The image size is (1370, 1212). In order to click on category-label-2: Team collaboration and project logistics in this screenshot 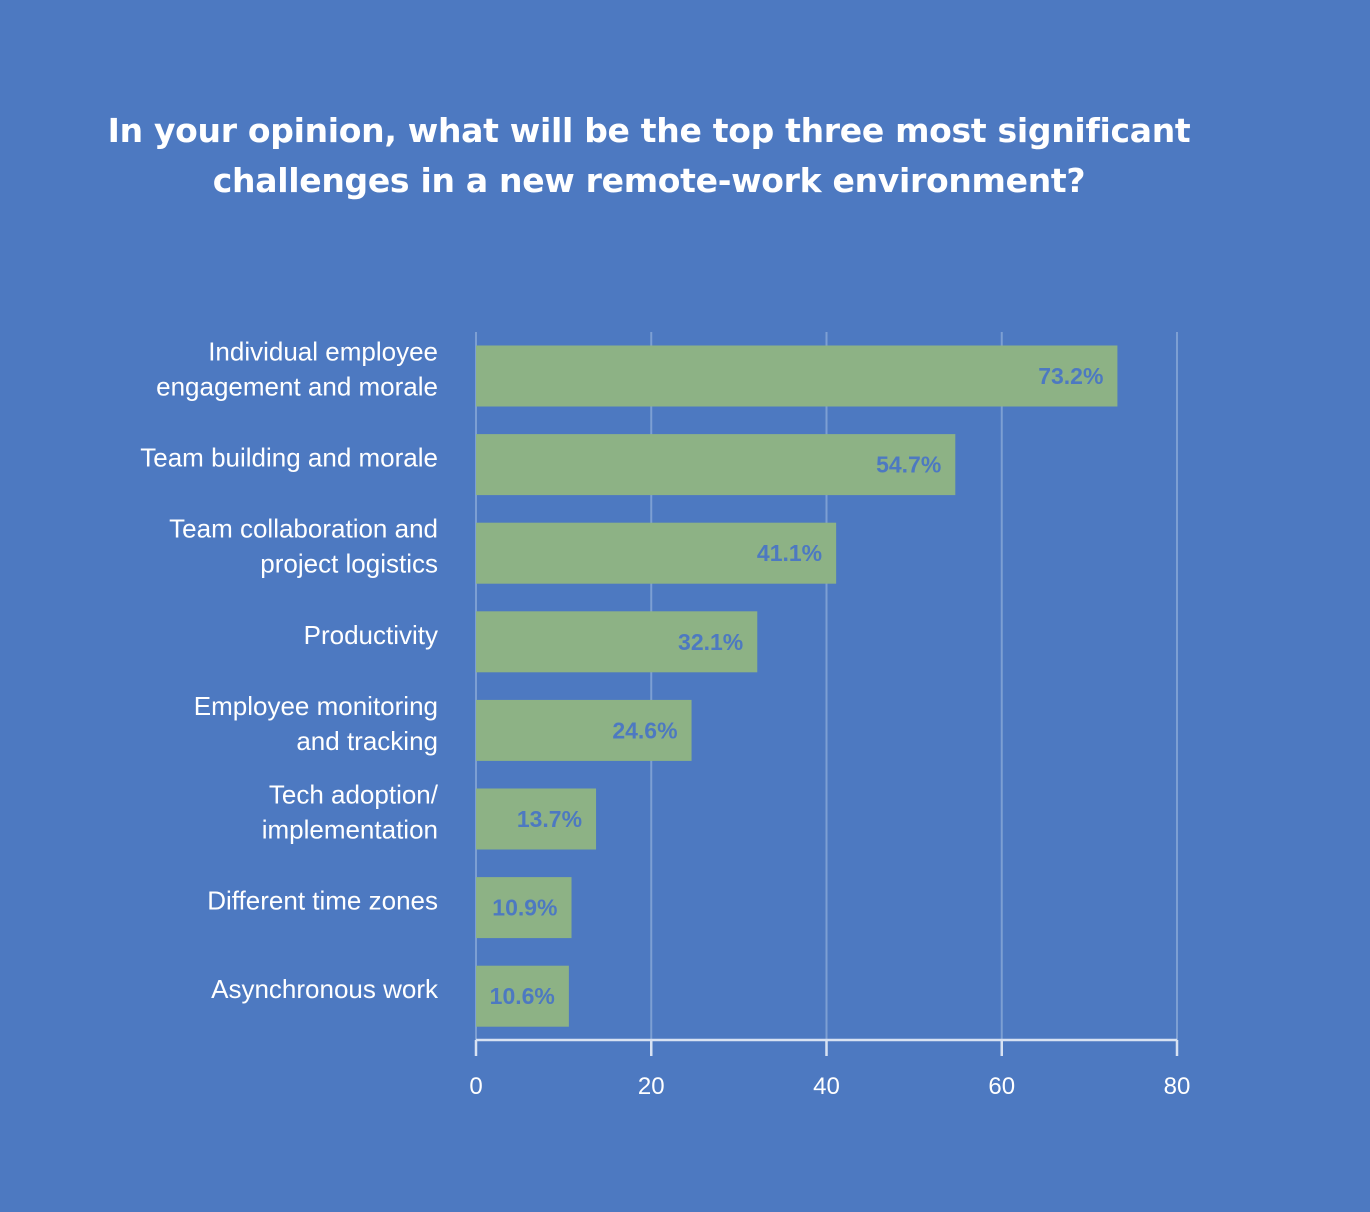, I will do `click(303, 546)`.